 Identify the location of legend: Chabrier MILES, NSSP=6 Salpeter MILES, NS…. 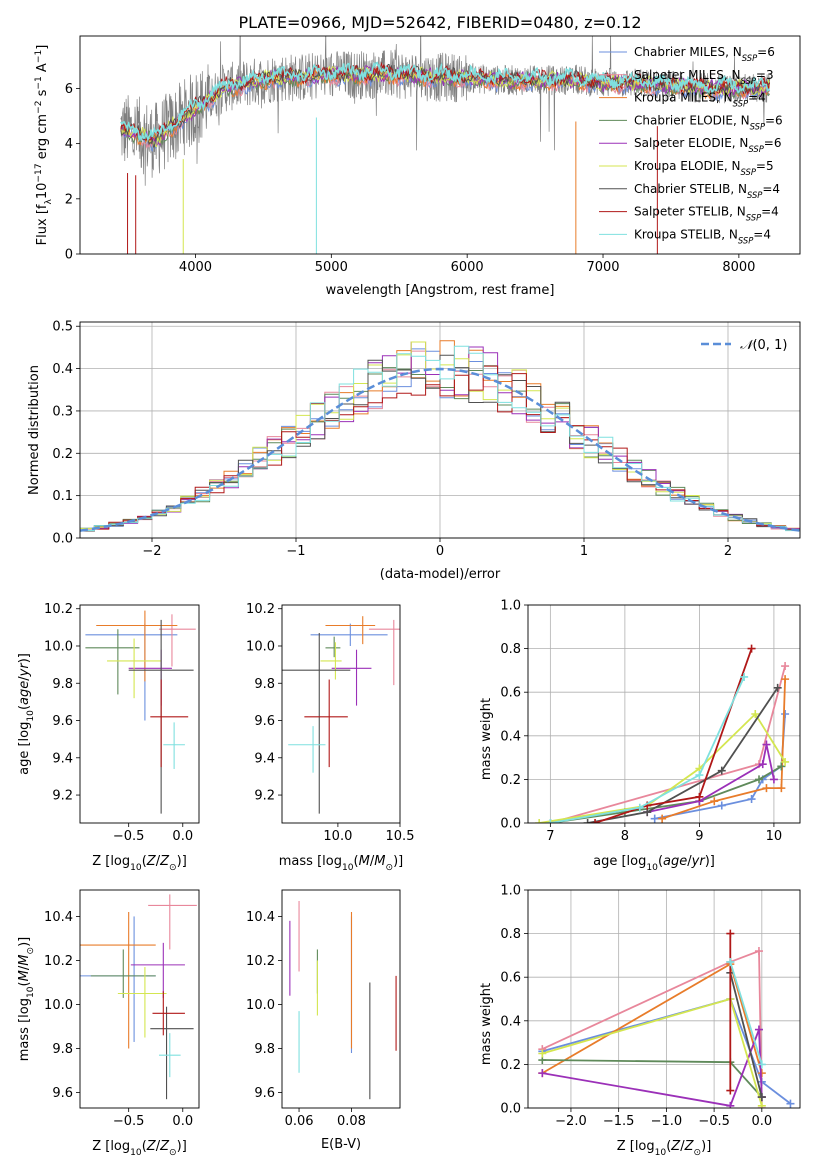
(691, 145).